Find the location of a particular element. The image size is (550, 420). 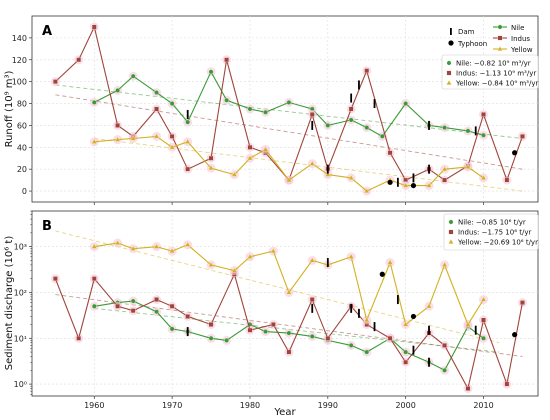

y-tick-label: 10² is located at coordinates (20, 292).